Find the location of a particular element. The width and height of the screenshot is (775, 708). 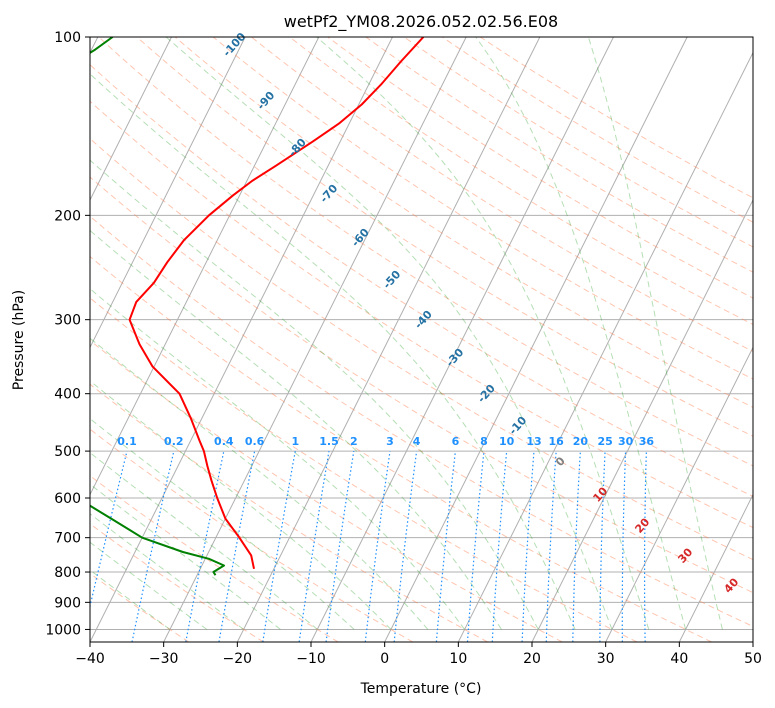

y-tick-label: 100 is located at coordinates (67, 38).